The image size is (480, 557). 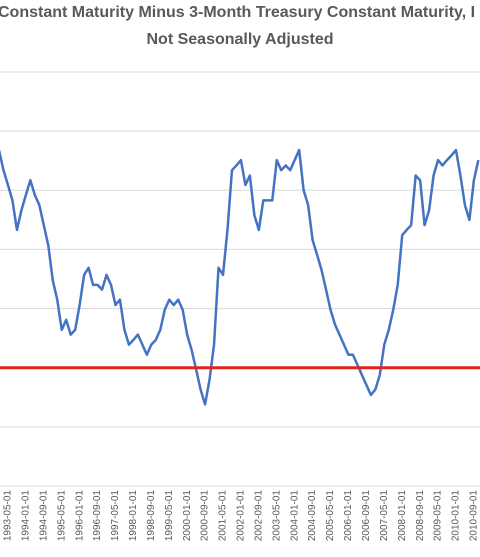 What do you see at coordinates (258, 516) in the screenshot?
I see `x-tick-label: 2002-09-01` at bounding box center [258, 516].